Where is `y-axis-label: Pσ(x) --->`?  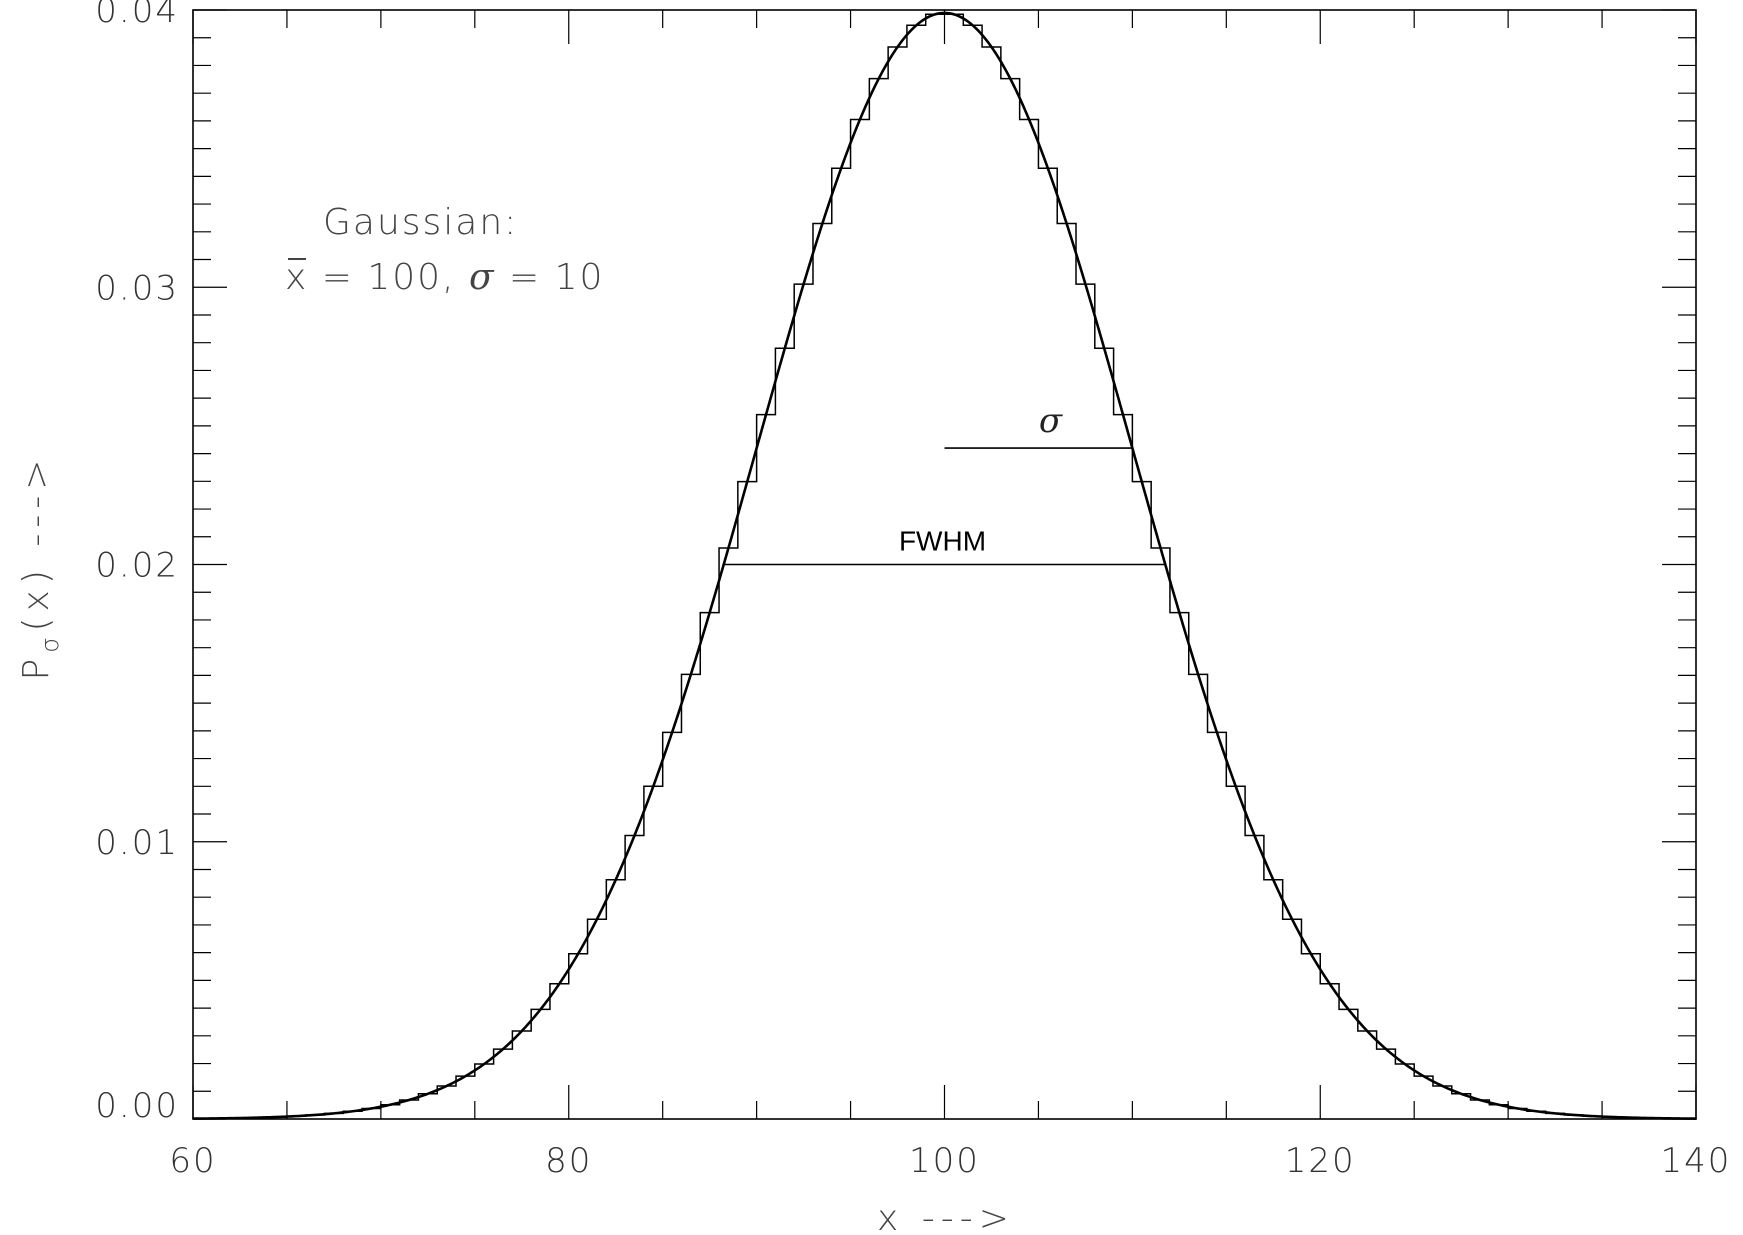
y-axis-label: Pσ(x) ---> is located at coordinates (40, 567).